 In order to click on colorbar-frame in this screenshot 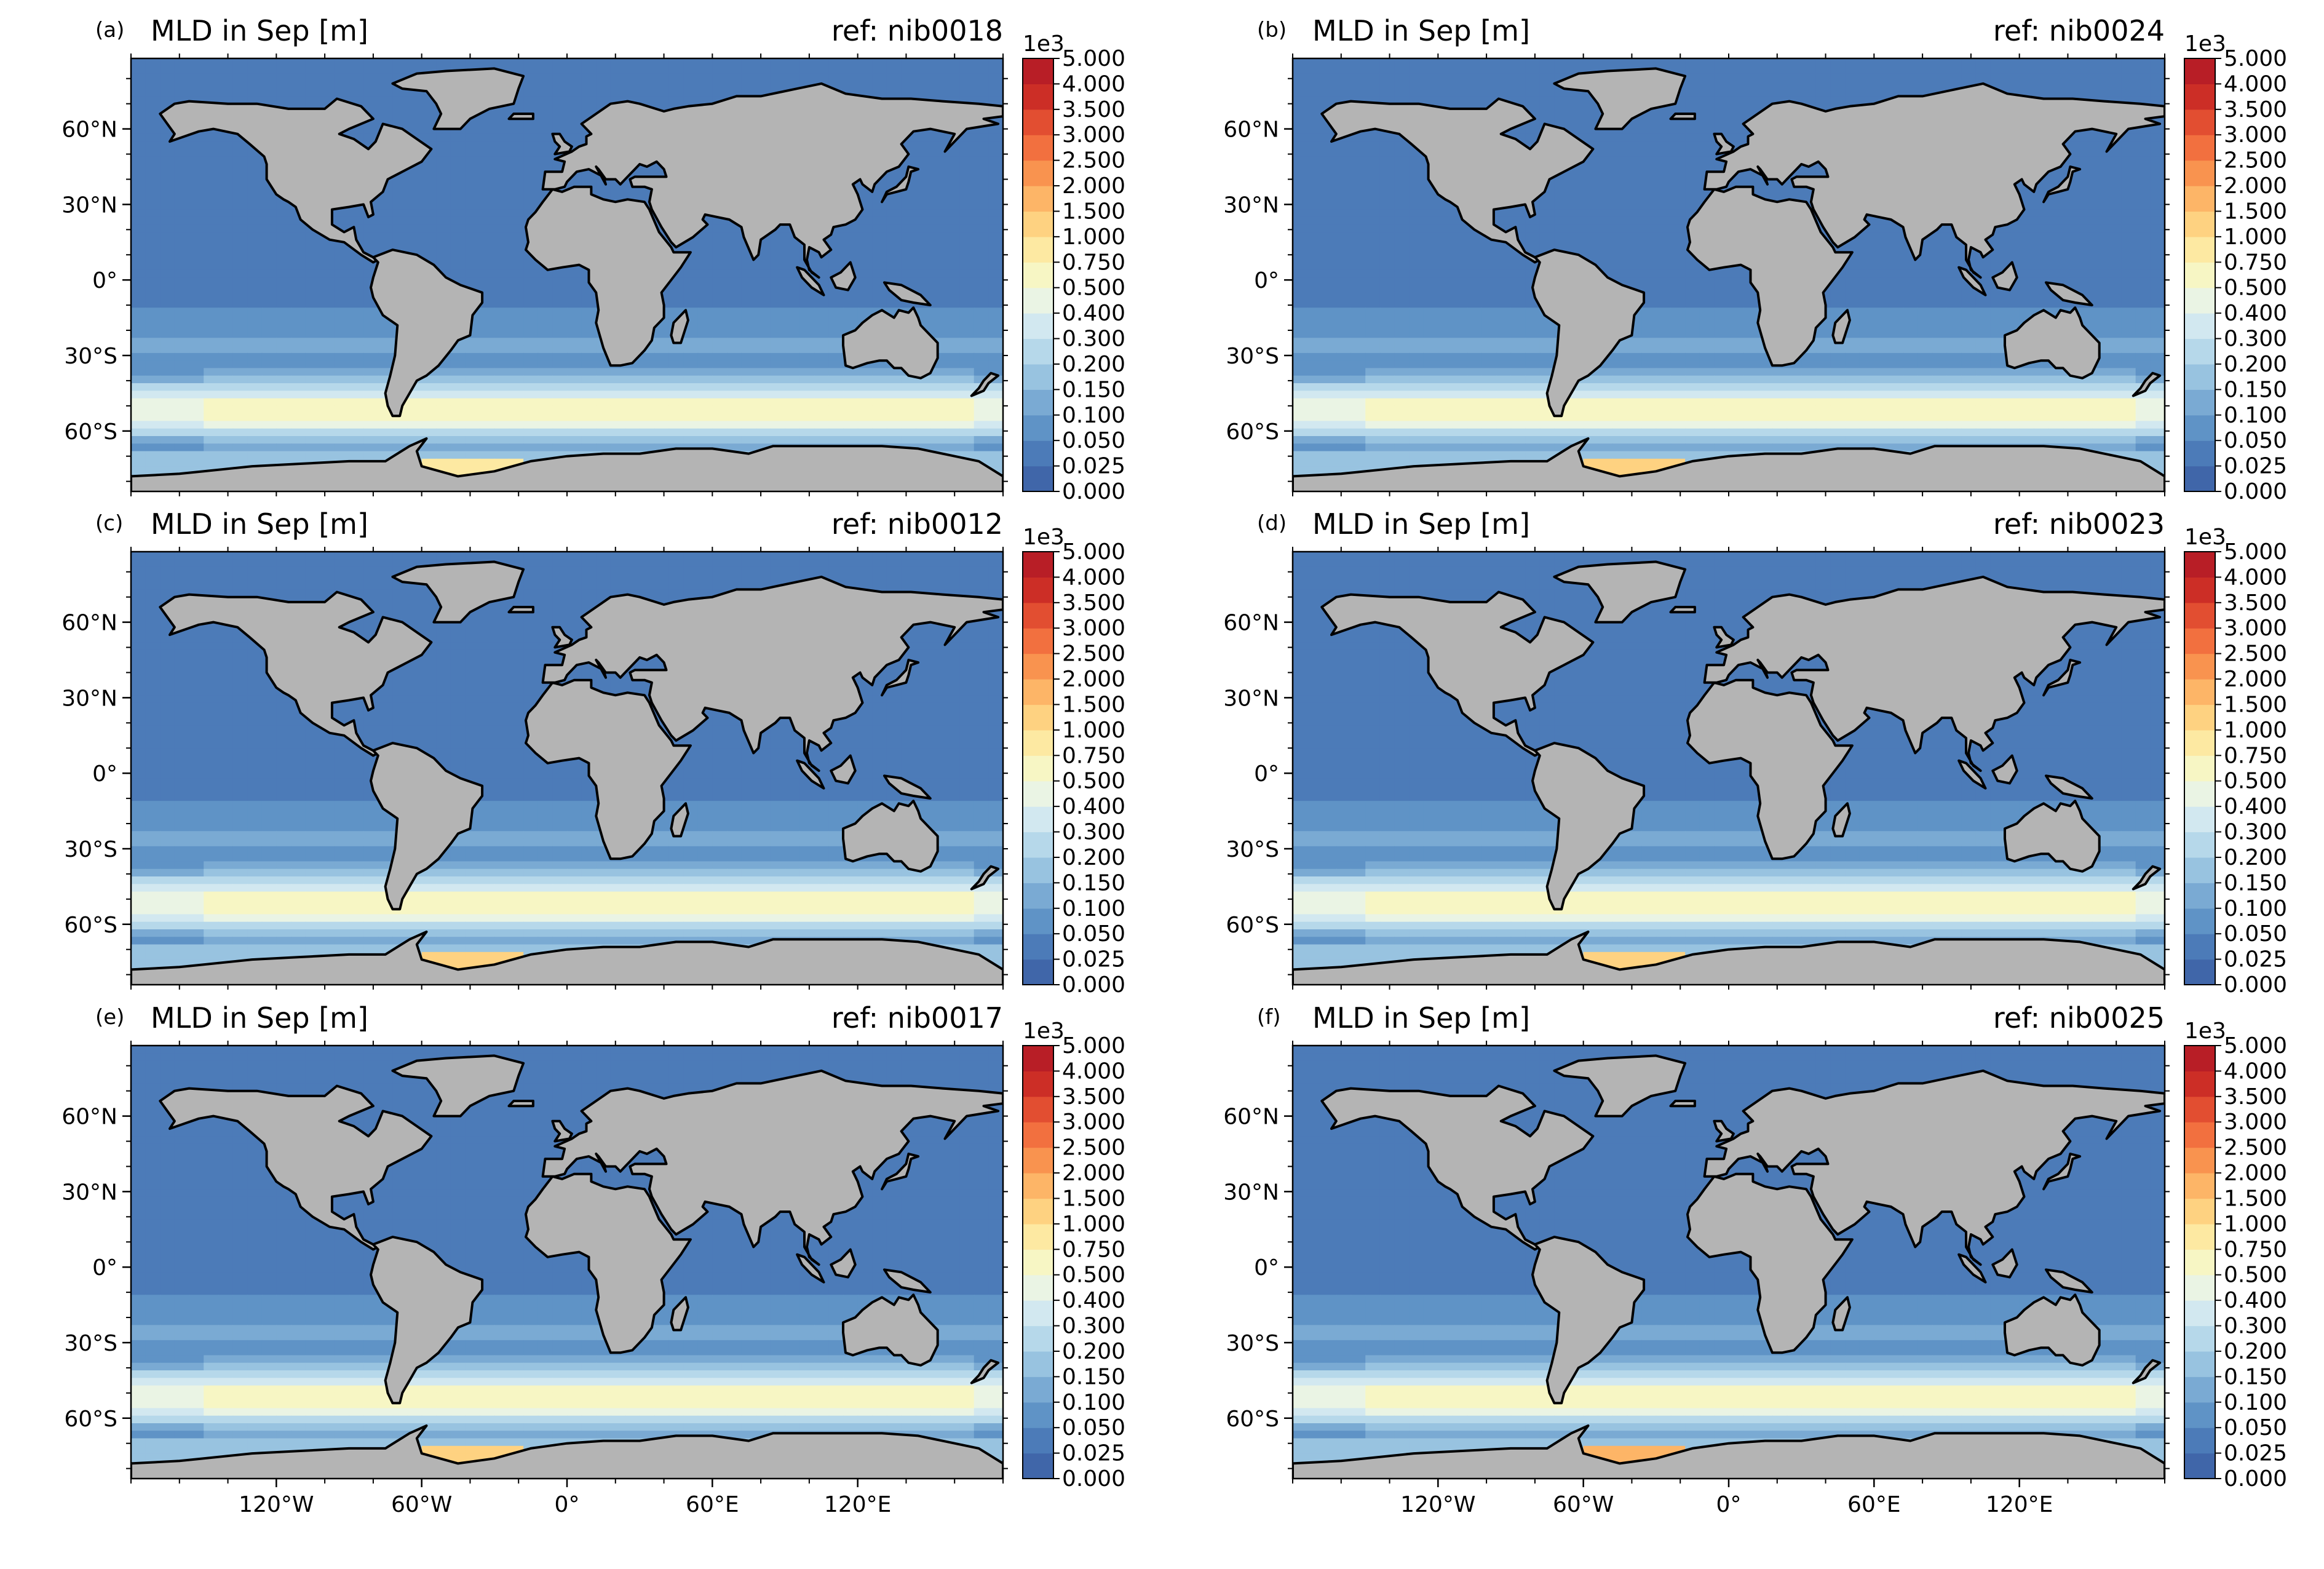, I will do `click(1038, 275)`.